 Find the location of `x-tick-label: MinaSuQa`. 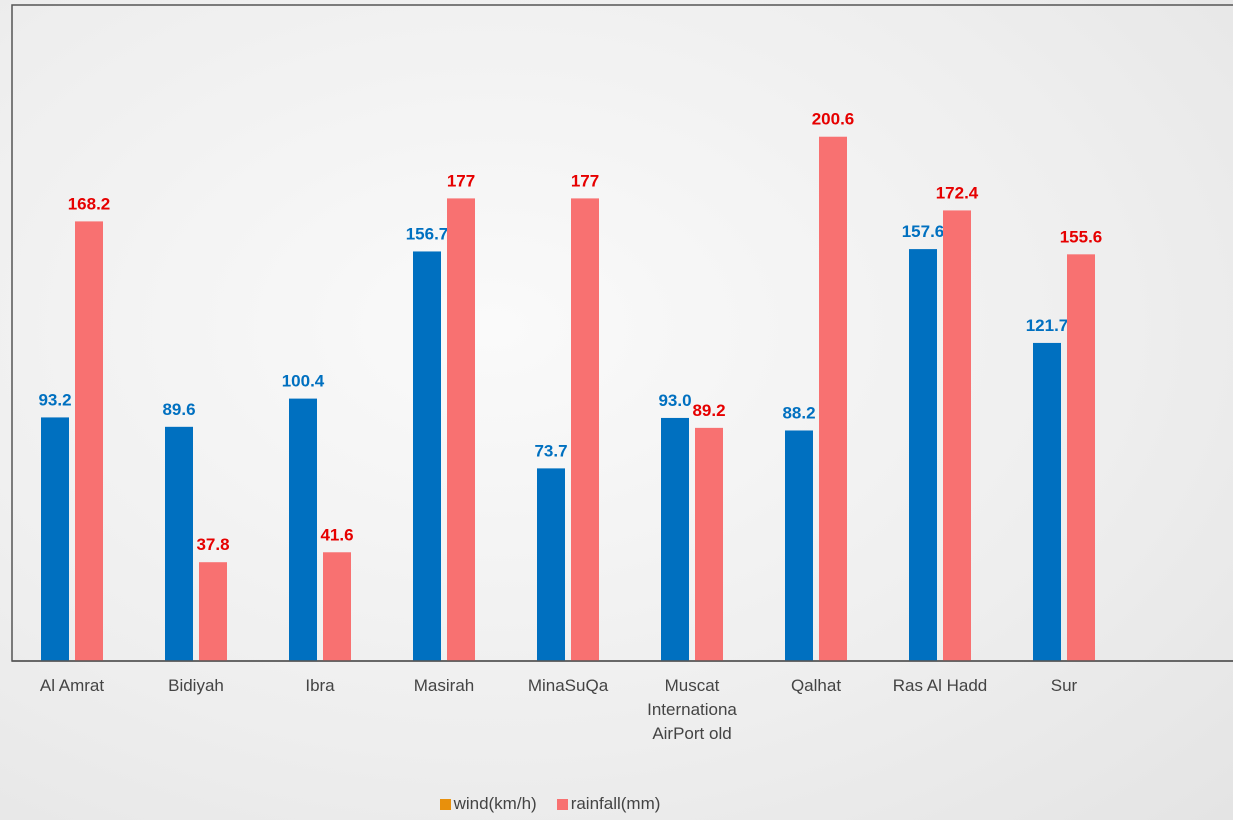

x-tick-label: MinaSuQa is located at coordinates (568, 685).